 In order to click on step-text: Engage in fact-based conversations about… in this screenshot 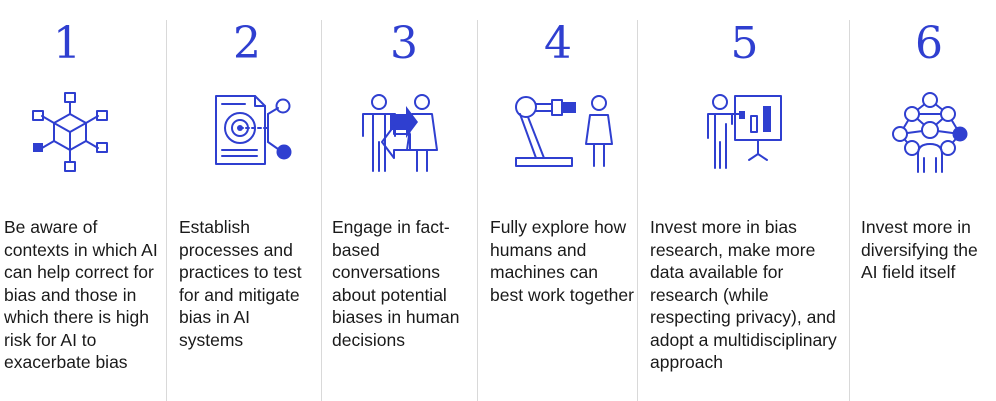, I will do `click(403, 283)`.